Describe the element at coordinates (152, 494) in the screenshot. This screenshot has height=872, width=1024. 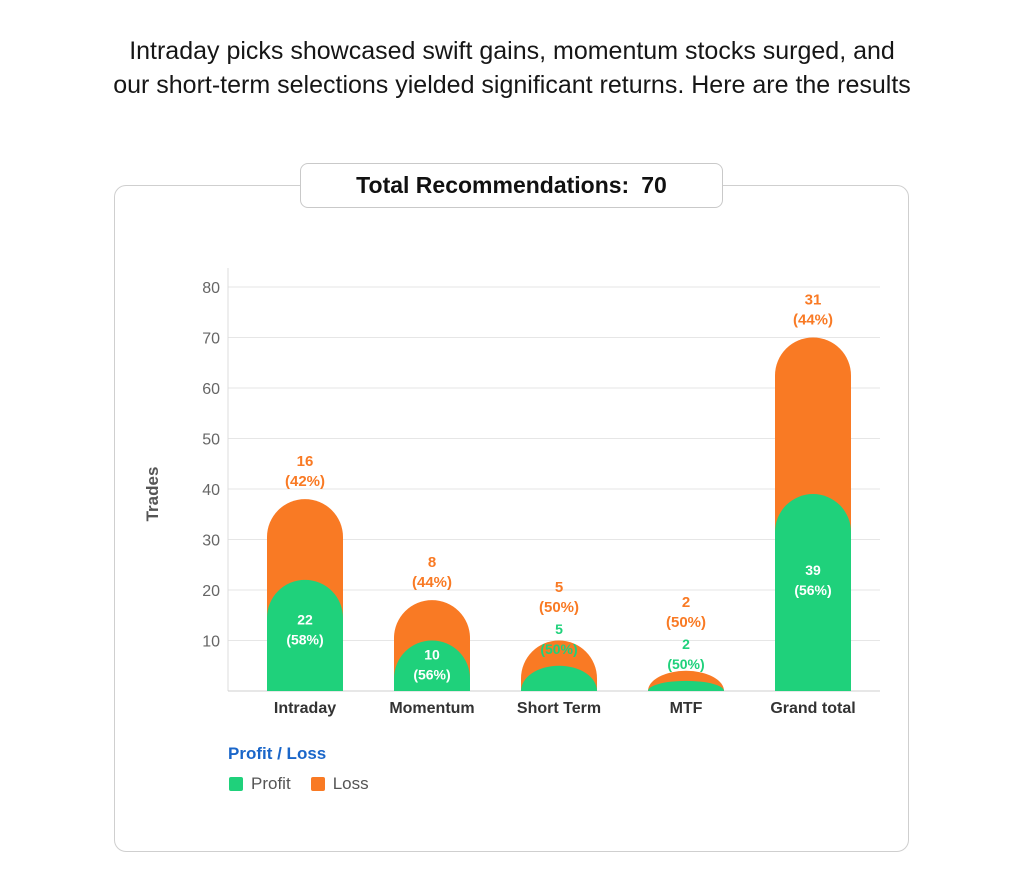
I see `y-axis-label: Trades` at that location.